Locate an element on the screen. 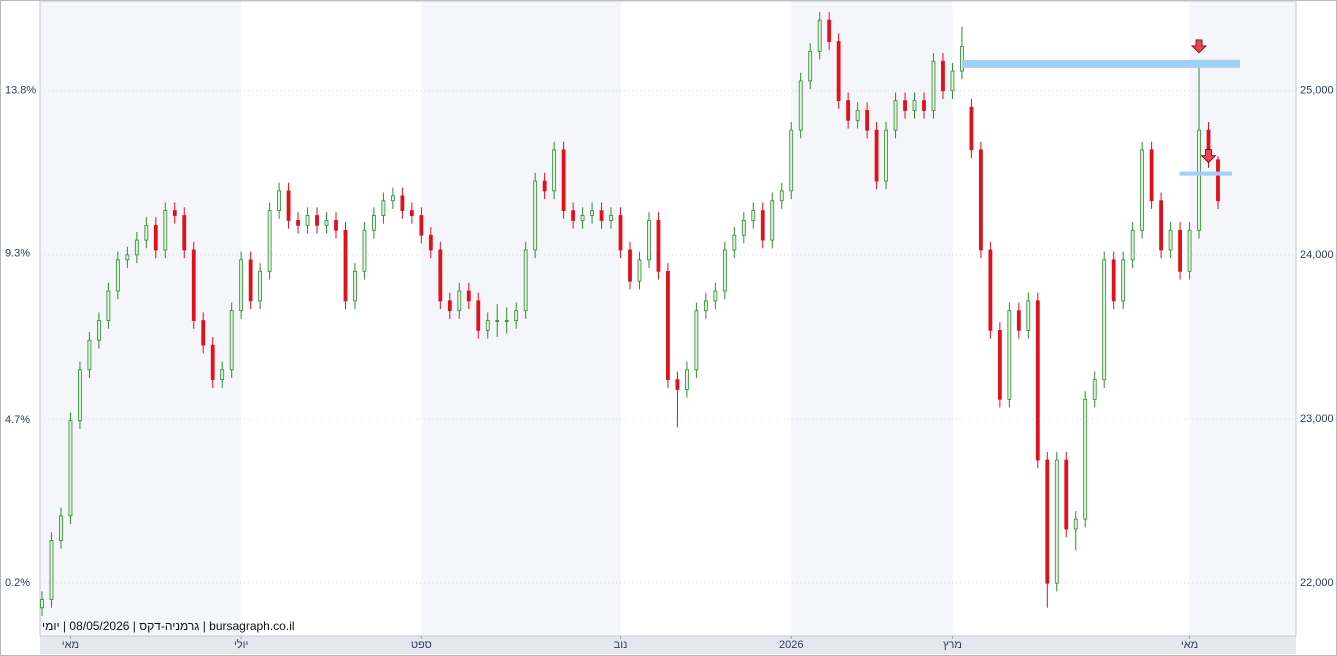 This screenshot has width=1337, height=656. y-tick-label: 25,000 is located at coordinates (1317, 91).